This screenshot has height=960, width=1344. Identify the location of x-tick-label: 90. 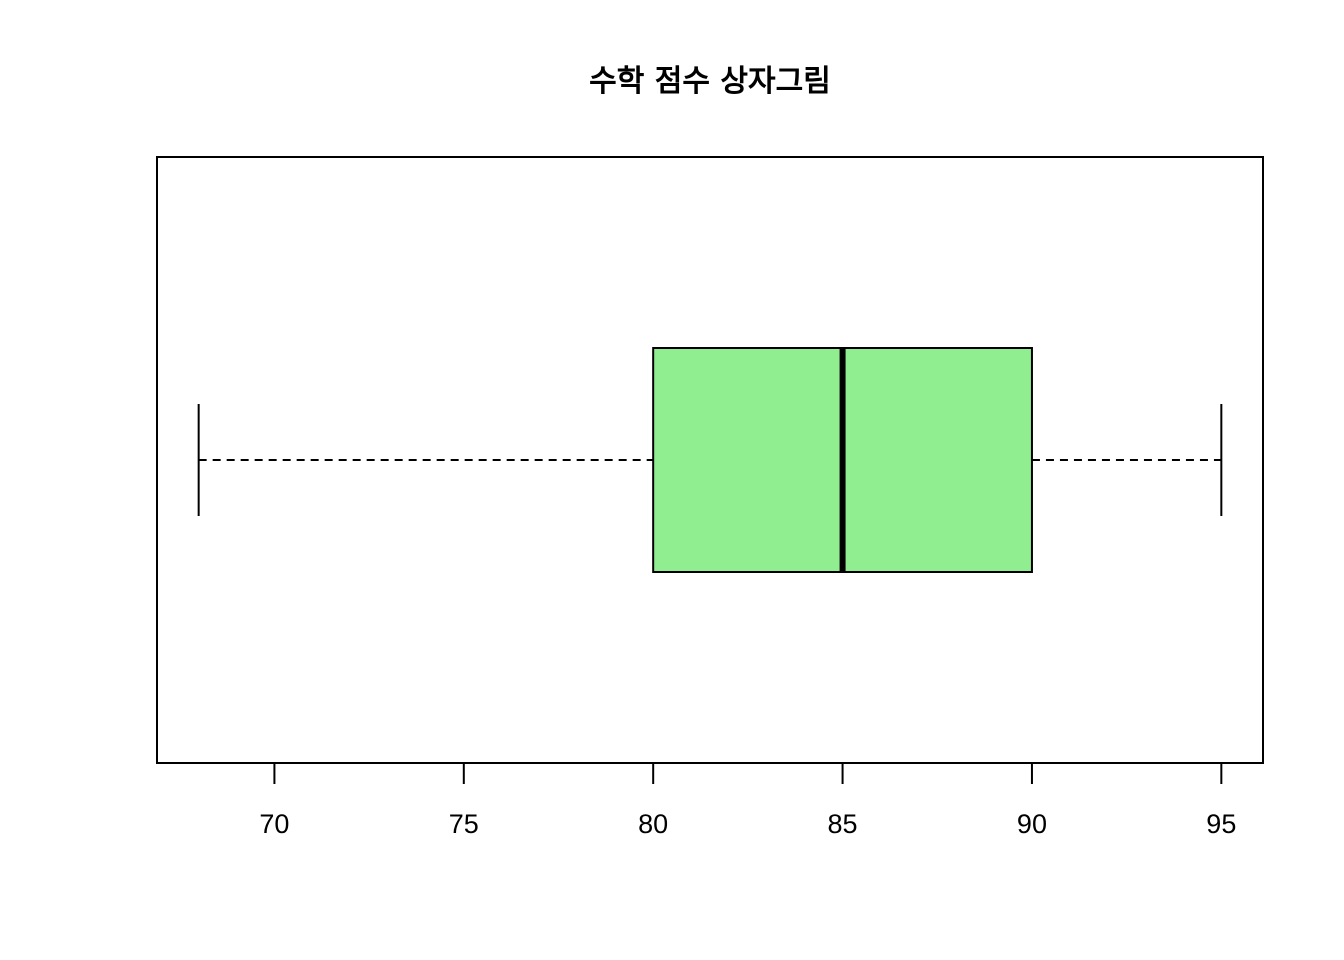
(1032, 824).